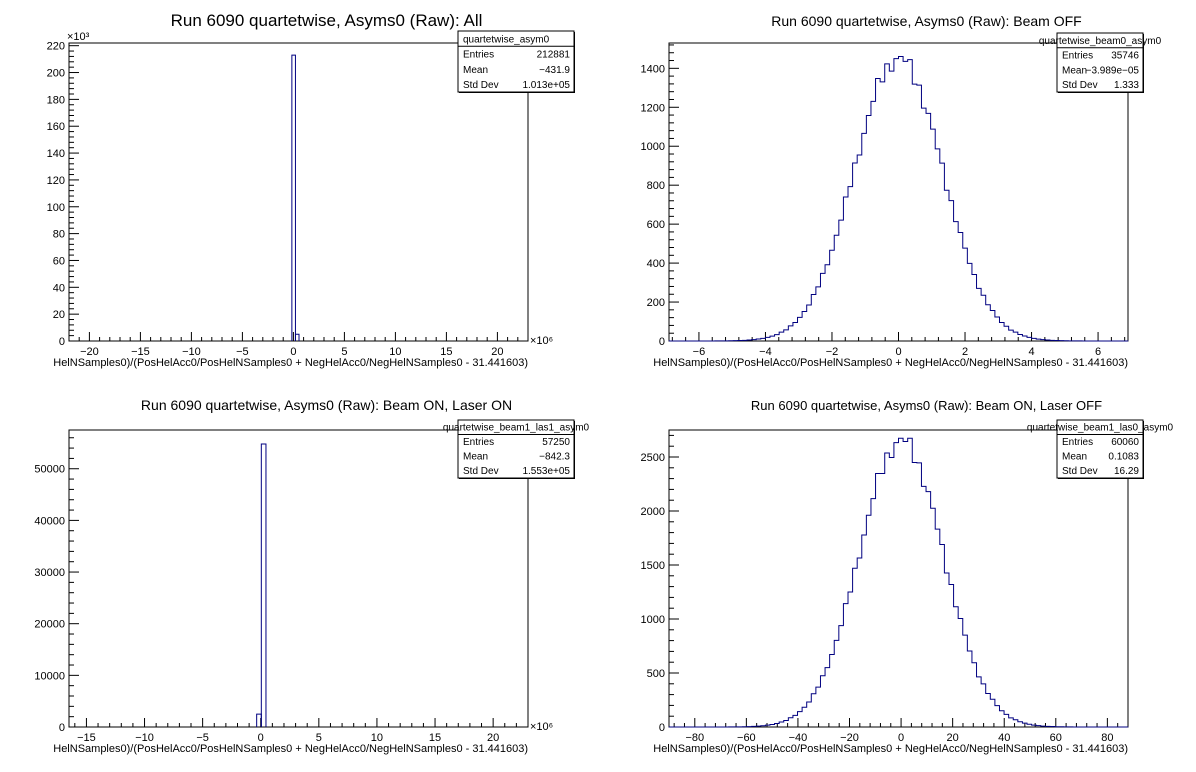 The width and height of the screenshot is (1196, 772). I want to click on y-tick-label: 160, so click(56, 127).